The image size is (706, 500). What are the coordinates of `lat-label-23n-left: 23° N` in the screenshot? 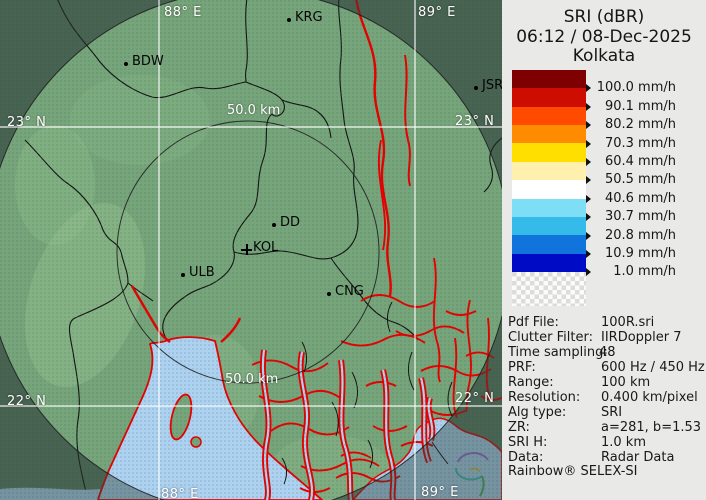 It's located at (27, 122).